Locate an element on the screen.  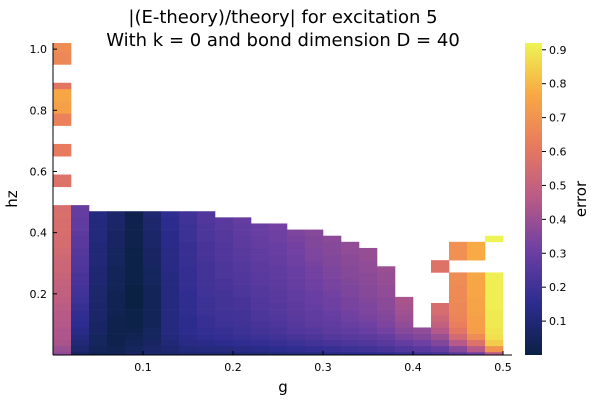
colorbar-label: error is located at coordinates (581, 198).